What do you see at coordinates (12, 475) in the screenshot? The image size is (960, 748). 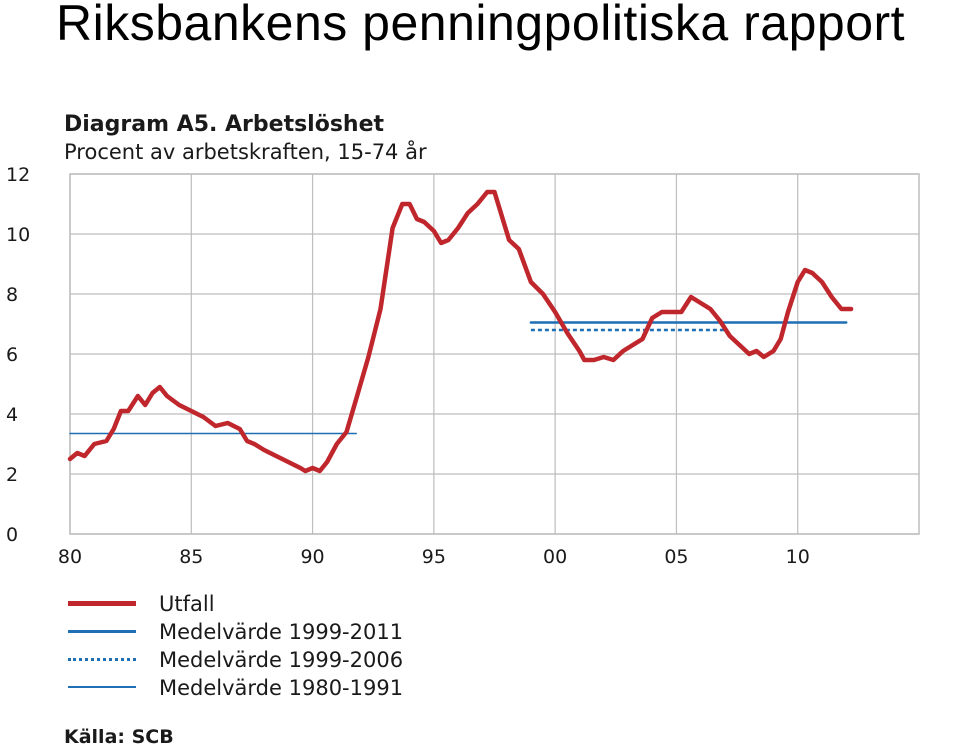 I see `y-tick-label: 2` at bounding box center [12, 475].